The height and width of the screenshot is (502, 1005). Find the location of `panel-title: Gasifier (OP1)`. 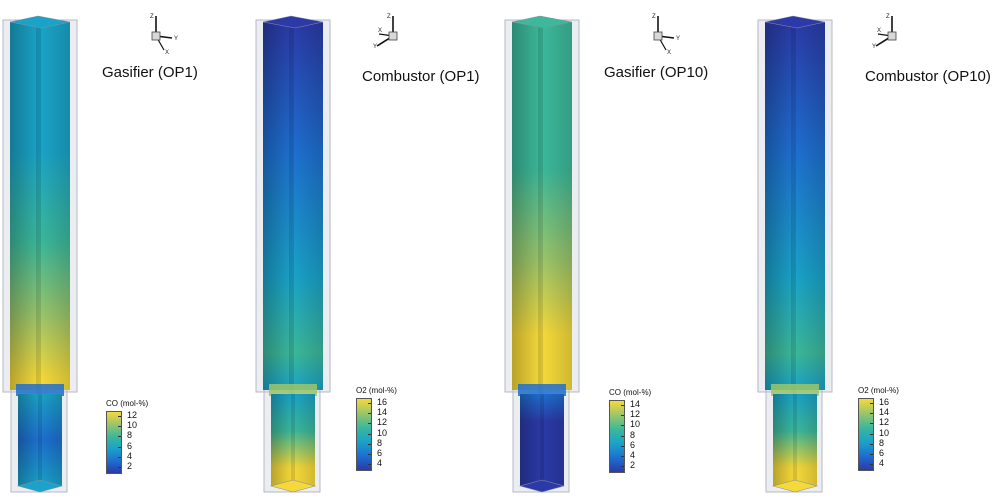

panel-title: Gasifier (OP1) is located at coordinates (150, 72).